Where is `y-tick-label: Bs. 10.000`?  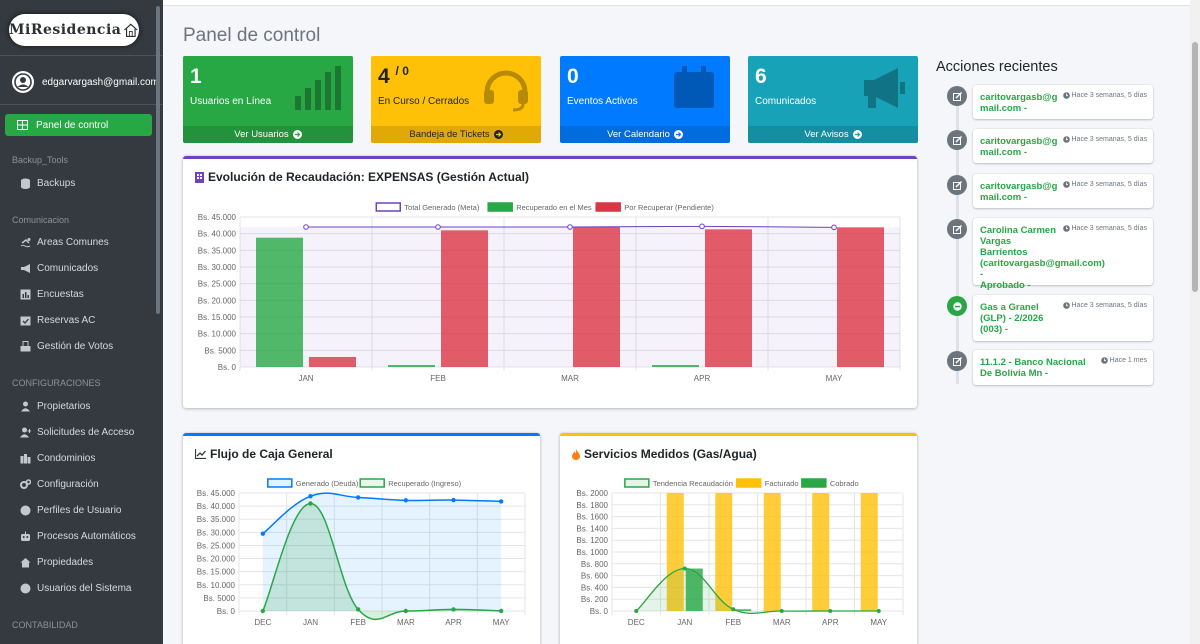
y-tick-label: Bs. 10.000 is located at coordinates (216, 585).